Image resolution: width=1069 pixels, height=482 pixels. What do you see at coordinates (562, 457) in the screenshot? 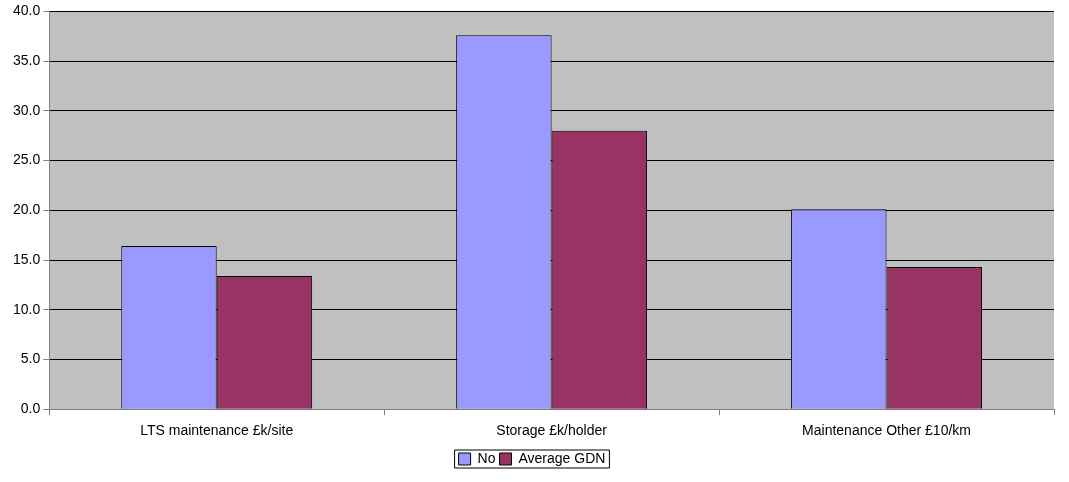
I see `legend-label: Average GDN` at bounding box center [562, 457].